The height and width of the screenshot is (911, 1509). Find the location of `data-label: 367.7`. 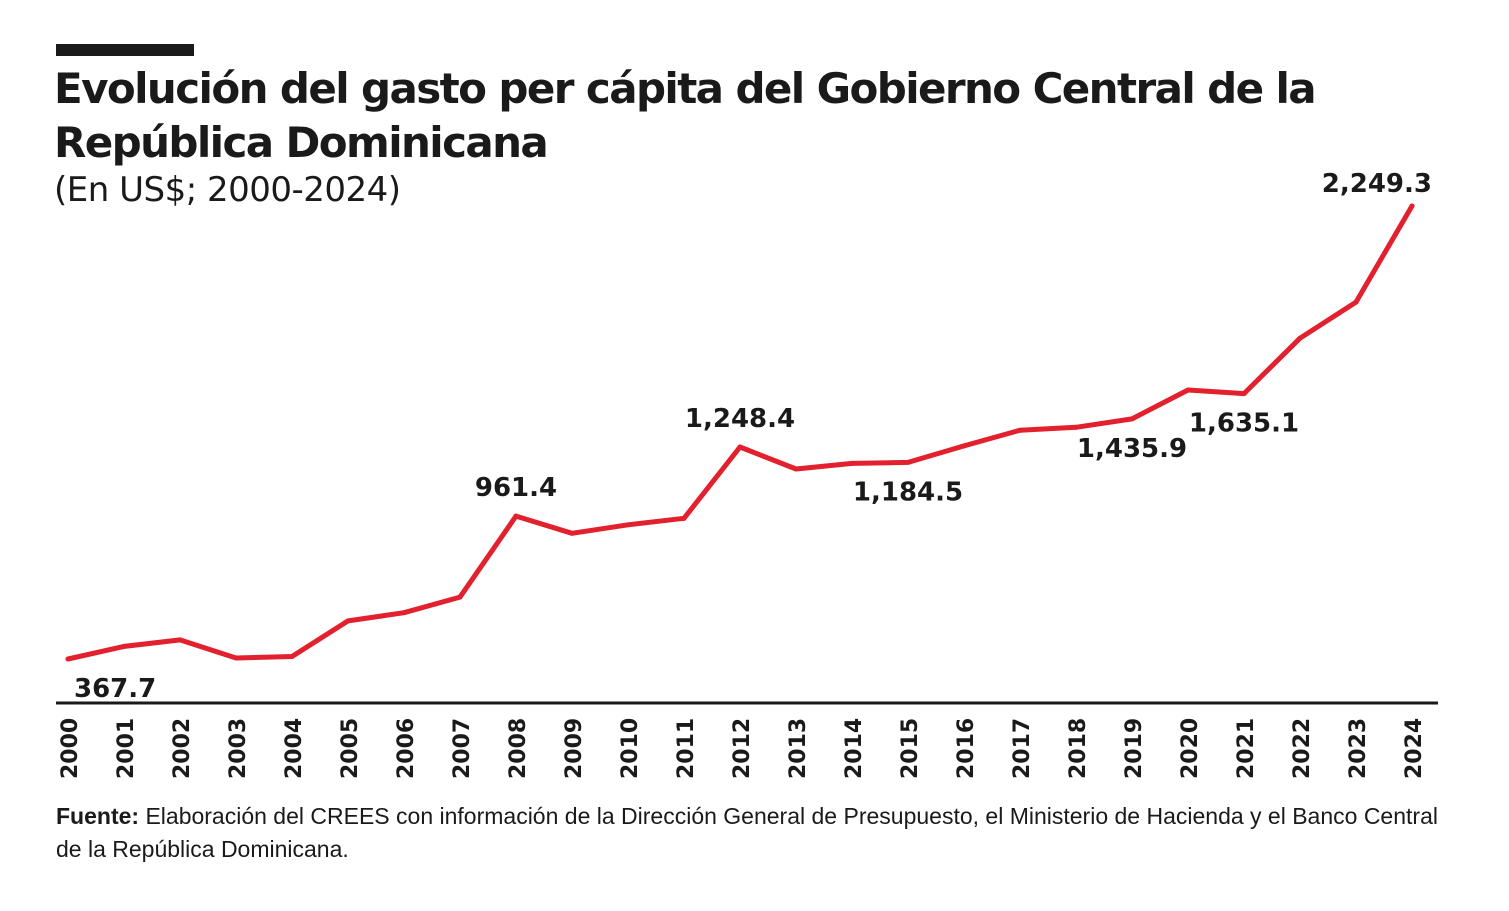

data-label: 367.7 is located at coordinates (115, 689).